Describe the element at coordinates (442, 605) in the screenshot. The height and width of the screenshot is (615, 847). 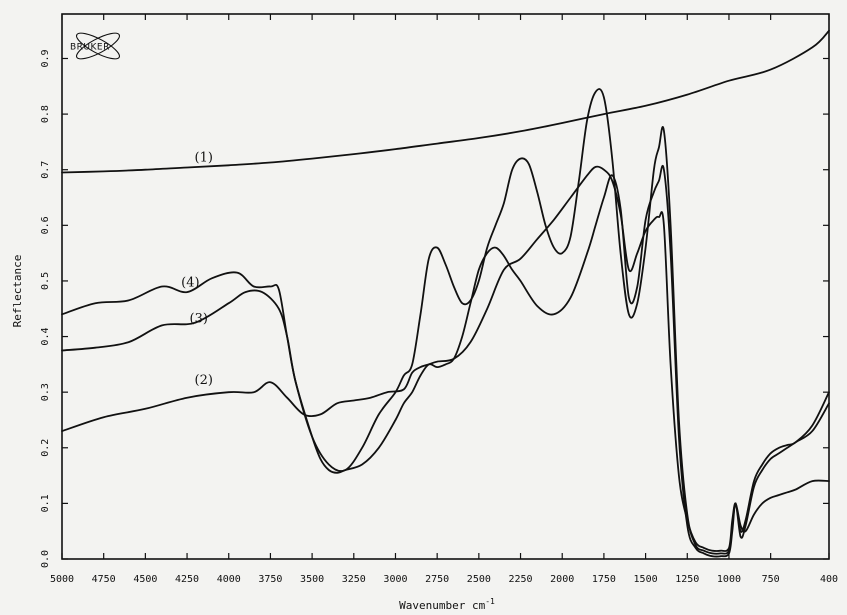
I see `x-axis-title-text: Wavenumber cm` at that location.